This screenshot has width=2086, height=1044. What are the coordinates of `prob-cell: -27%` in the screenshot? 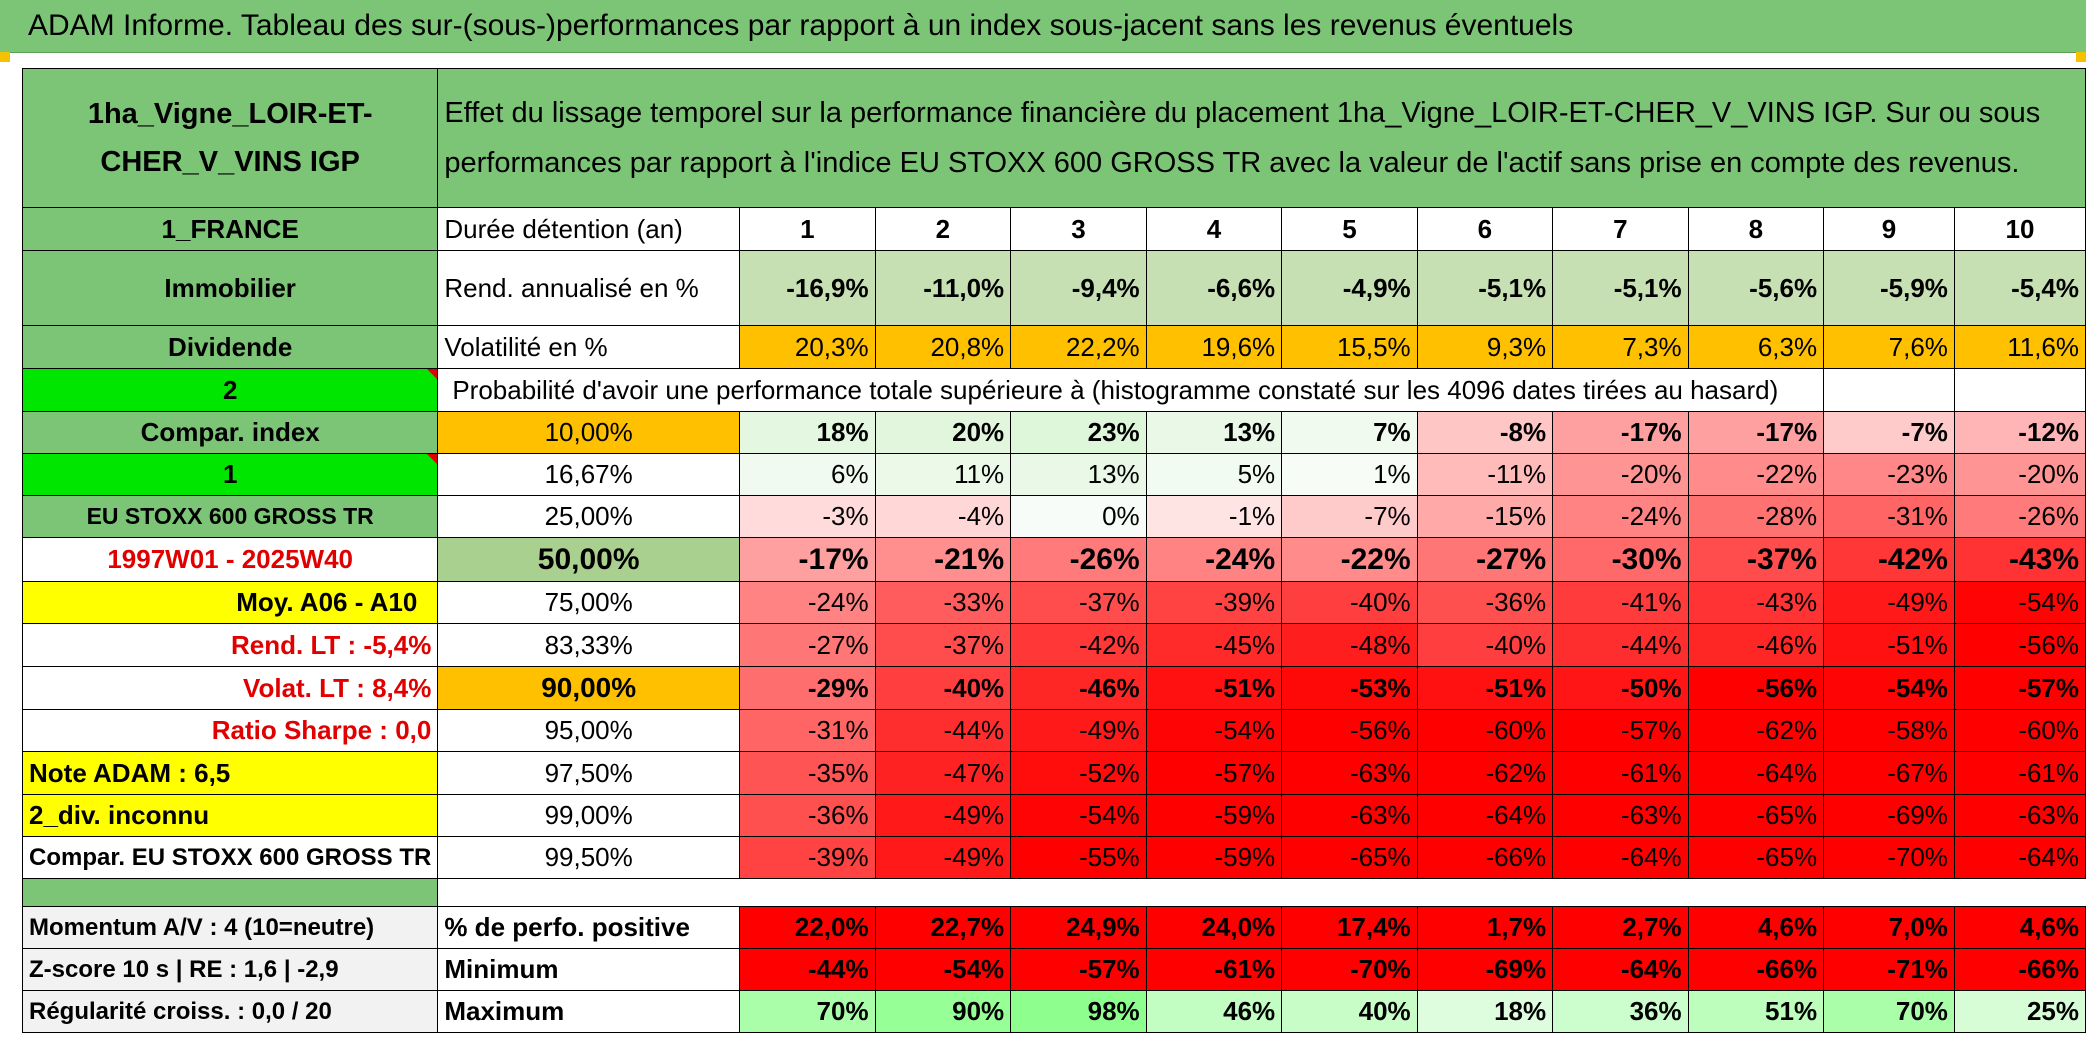 It's located at (807, 645).